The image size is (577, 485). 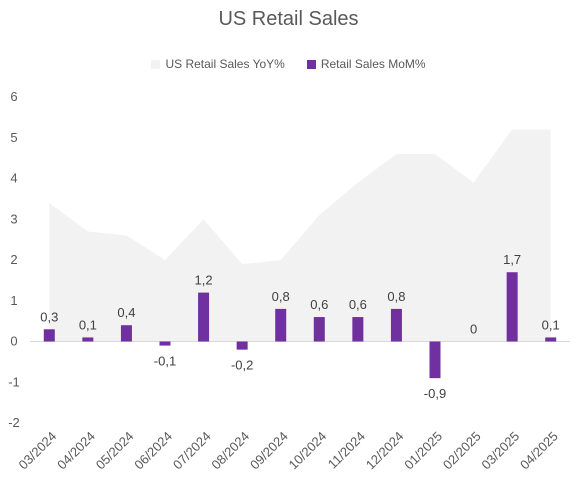 I want to click on x-tick-label: 05/2024, so click(x=115, y=451).